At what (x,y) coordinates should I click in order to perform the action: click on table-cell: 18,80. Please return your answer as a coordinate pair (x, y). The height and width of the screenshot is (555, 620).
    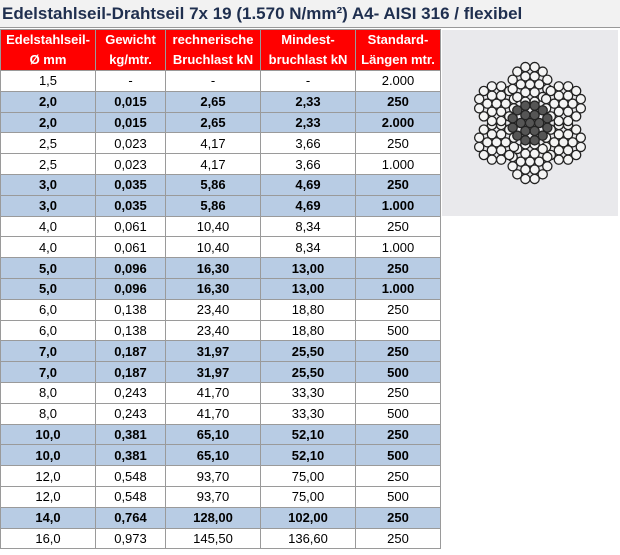
    Looking at the image, I should click on (308, 330).